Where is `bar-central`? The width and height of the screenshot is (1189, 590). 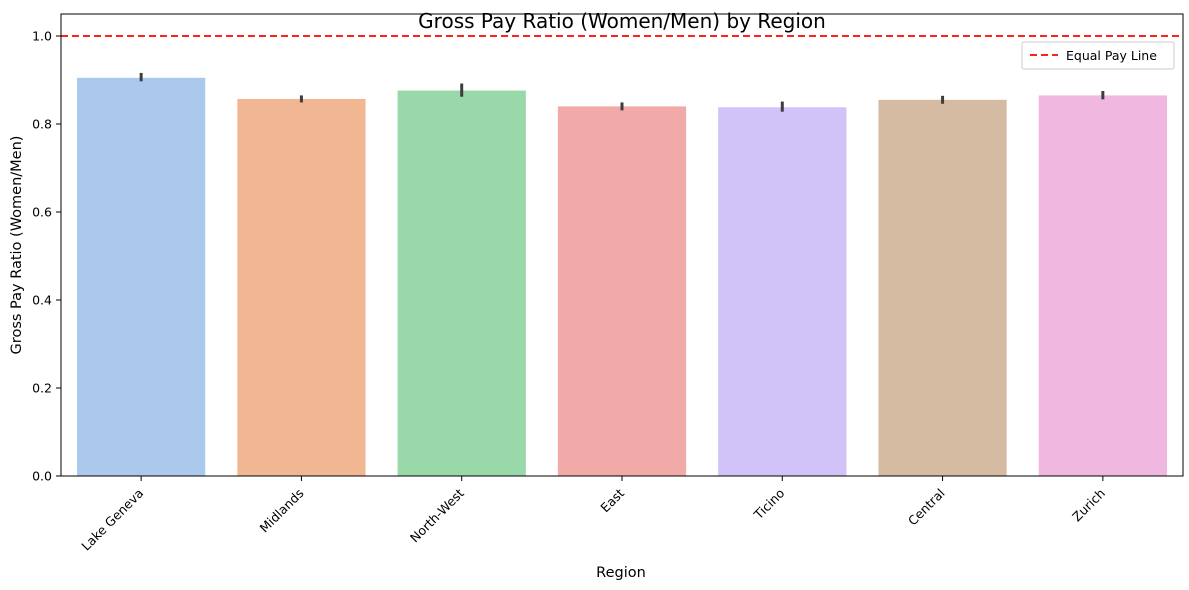 bar-central is located at coordinates (942, 288).